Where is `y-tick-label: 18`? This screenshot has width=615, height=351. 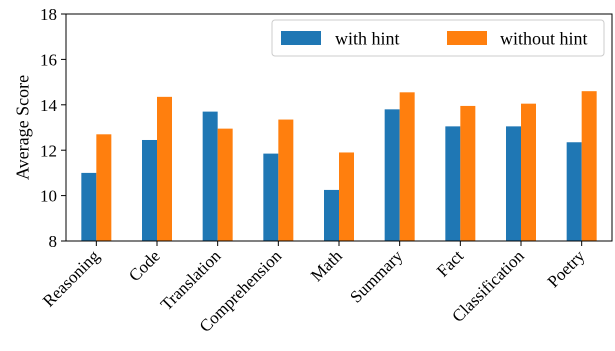
y-tick-label: 18 is located at coordinates (48, 14).